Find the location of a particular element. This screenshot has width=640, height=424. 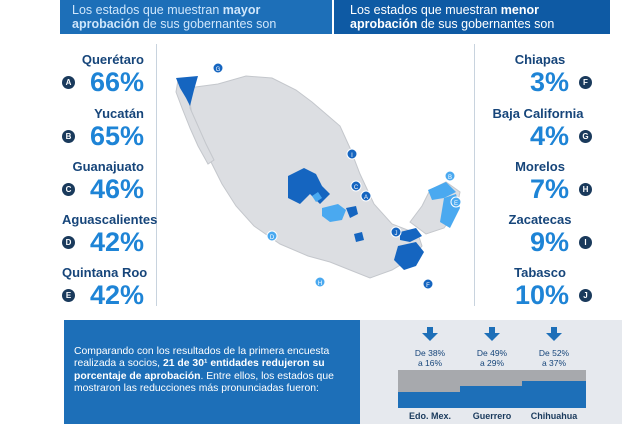

comparison-to-label: a 29% is located at coordinates (492, 363).